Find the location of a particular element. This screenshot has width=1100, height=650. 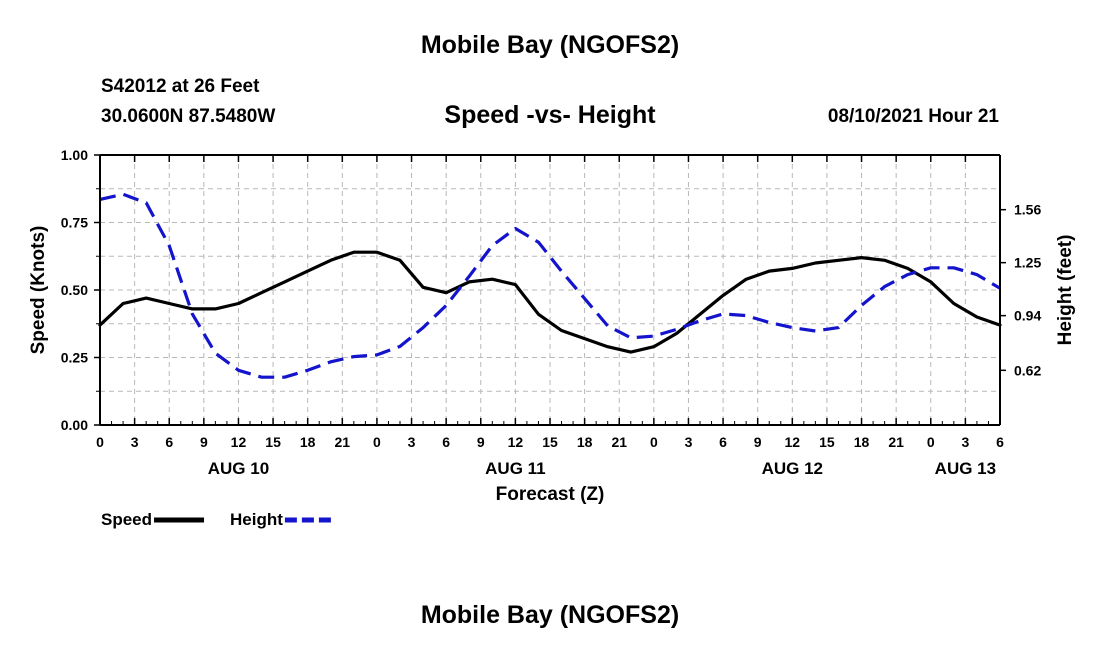

y2-tick-label: 0.94 is located at coordinates (1027, 316).